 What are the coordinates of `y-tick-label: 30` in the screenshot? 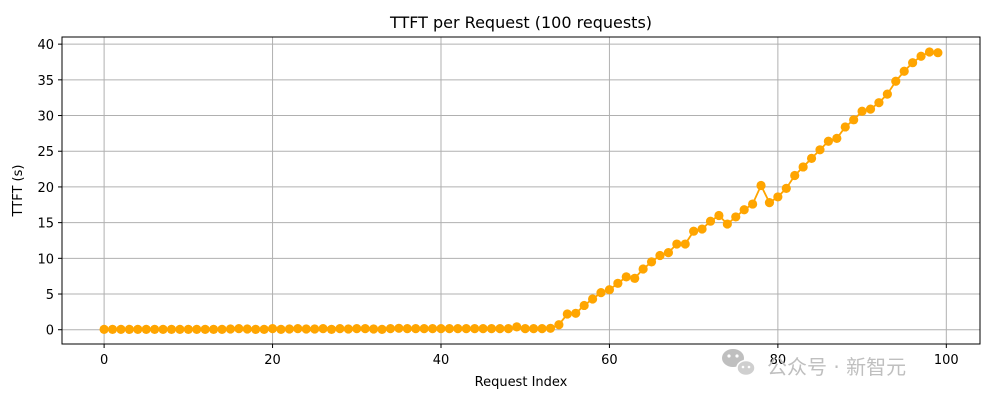 It's located at (45, 117).